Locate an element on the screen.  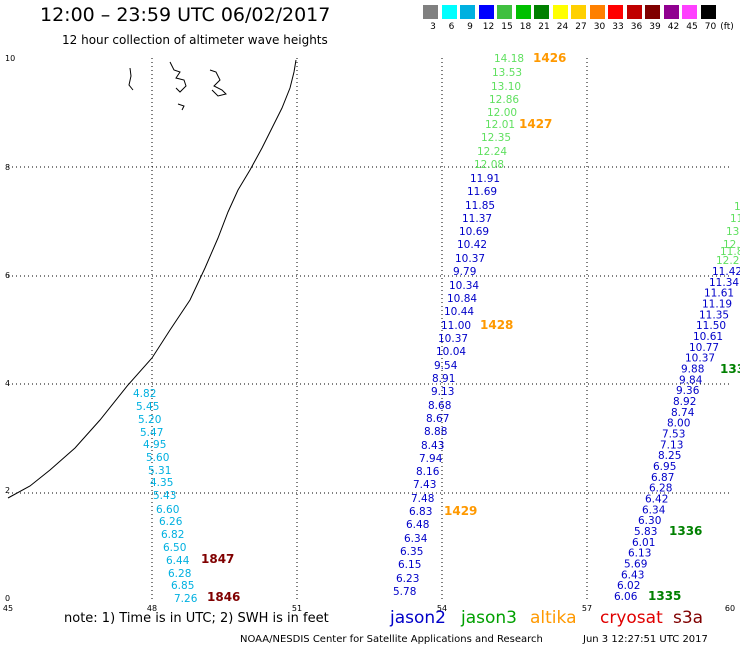
wave-height-value: 8.43 is located at coordinates (432, 446).